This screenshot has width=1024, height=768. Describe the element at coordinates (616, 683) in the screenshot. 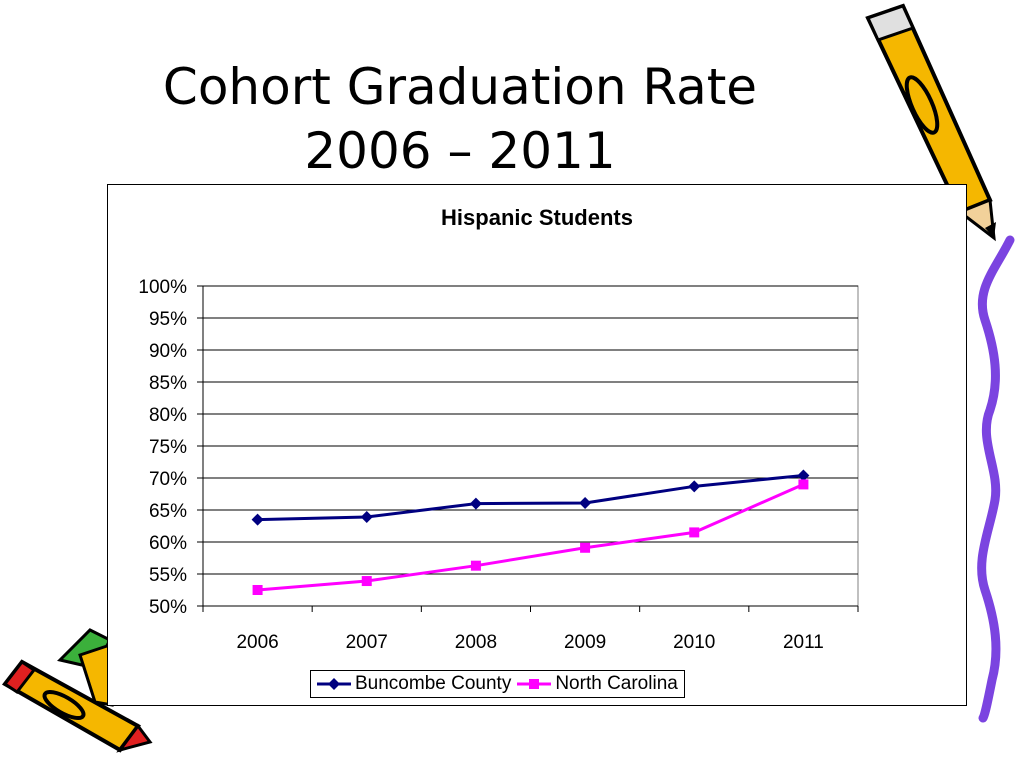

I see `legend-label-north-carolina: North Carolina` at that location.